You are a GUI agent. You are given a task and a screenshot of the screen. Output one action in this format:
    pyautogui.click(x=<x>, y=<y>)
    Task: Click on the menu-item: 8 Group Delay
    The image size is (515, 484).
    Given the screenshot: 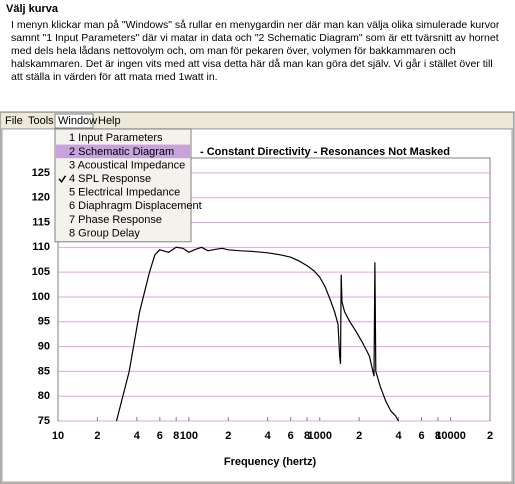 What is the action you would take?
    pyautogui.click(x=104, y=233)
    